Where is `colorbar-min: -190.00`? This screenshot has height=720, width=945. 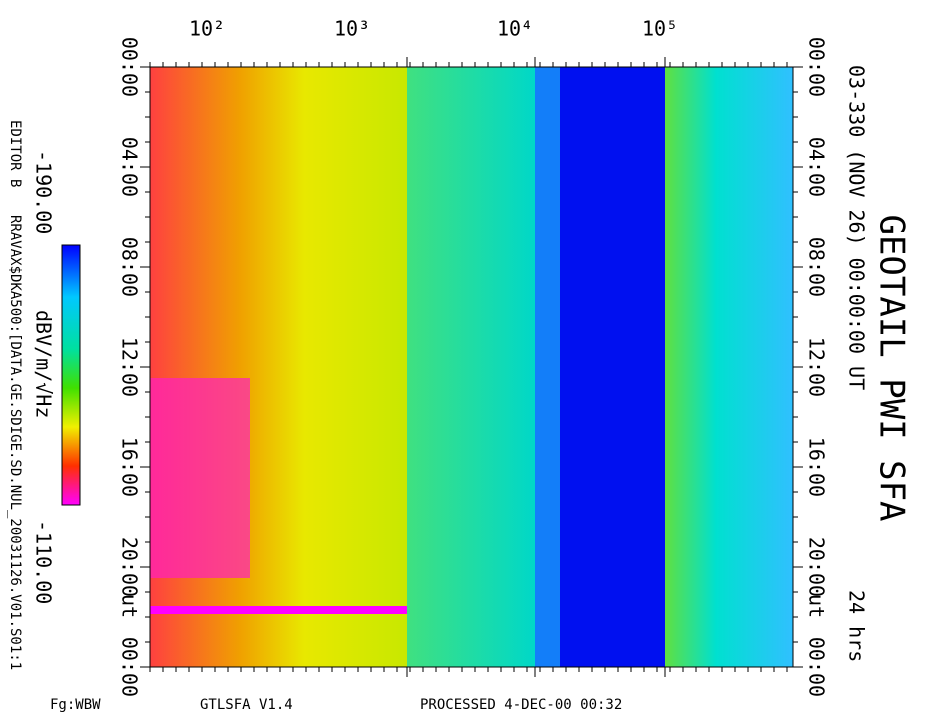 colorbar-min: -190.00 is located at coordinates (44, 192).